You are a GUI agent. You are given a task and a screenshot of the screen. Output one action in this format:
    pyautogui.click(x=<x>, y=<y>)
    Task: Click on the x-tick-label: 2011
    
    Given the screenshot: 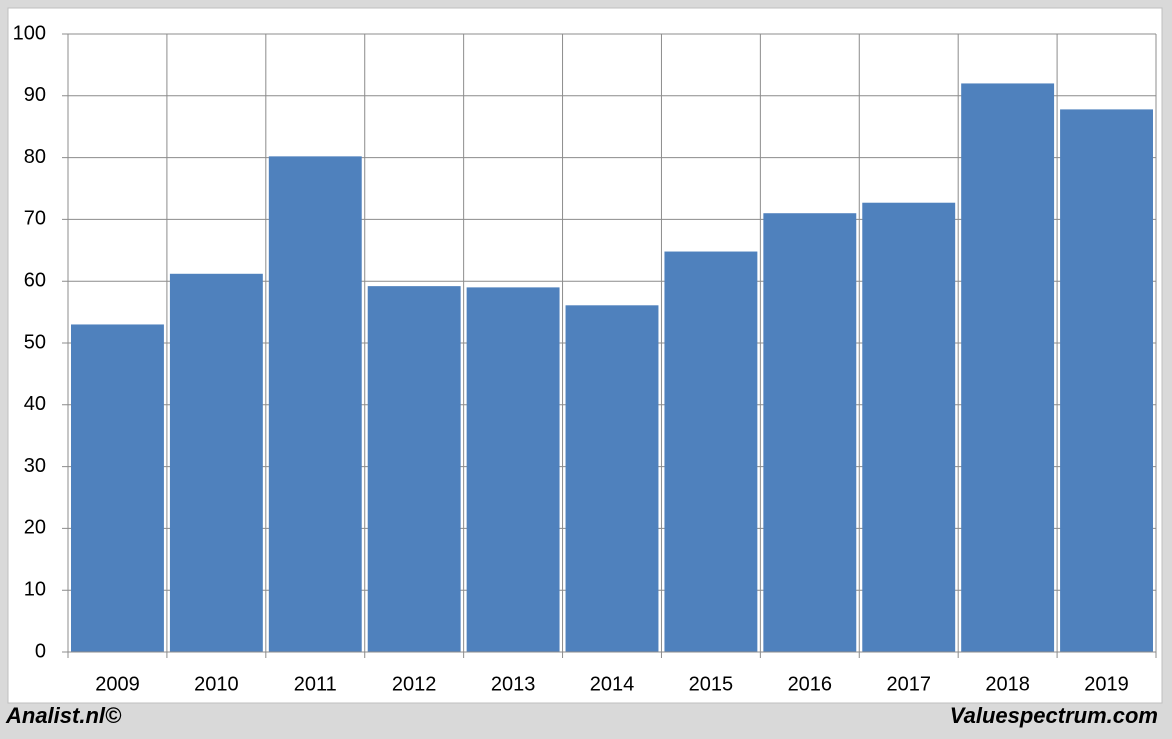 What is the action you would take?
    pyautogui.click(x=315, y=684)
    